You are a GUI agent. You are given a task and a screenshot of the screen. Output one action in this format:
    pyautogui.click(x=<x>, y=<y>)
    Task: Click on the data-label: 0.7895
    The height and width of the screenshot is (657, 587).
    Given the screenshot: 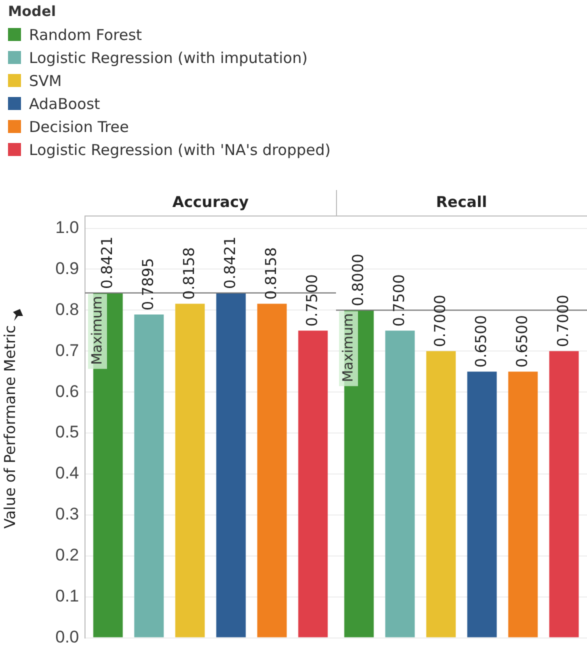 What is the action you would take?
    pyautogui.click(x=147, y=284)
    